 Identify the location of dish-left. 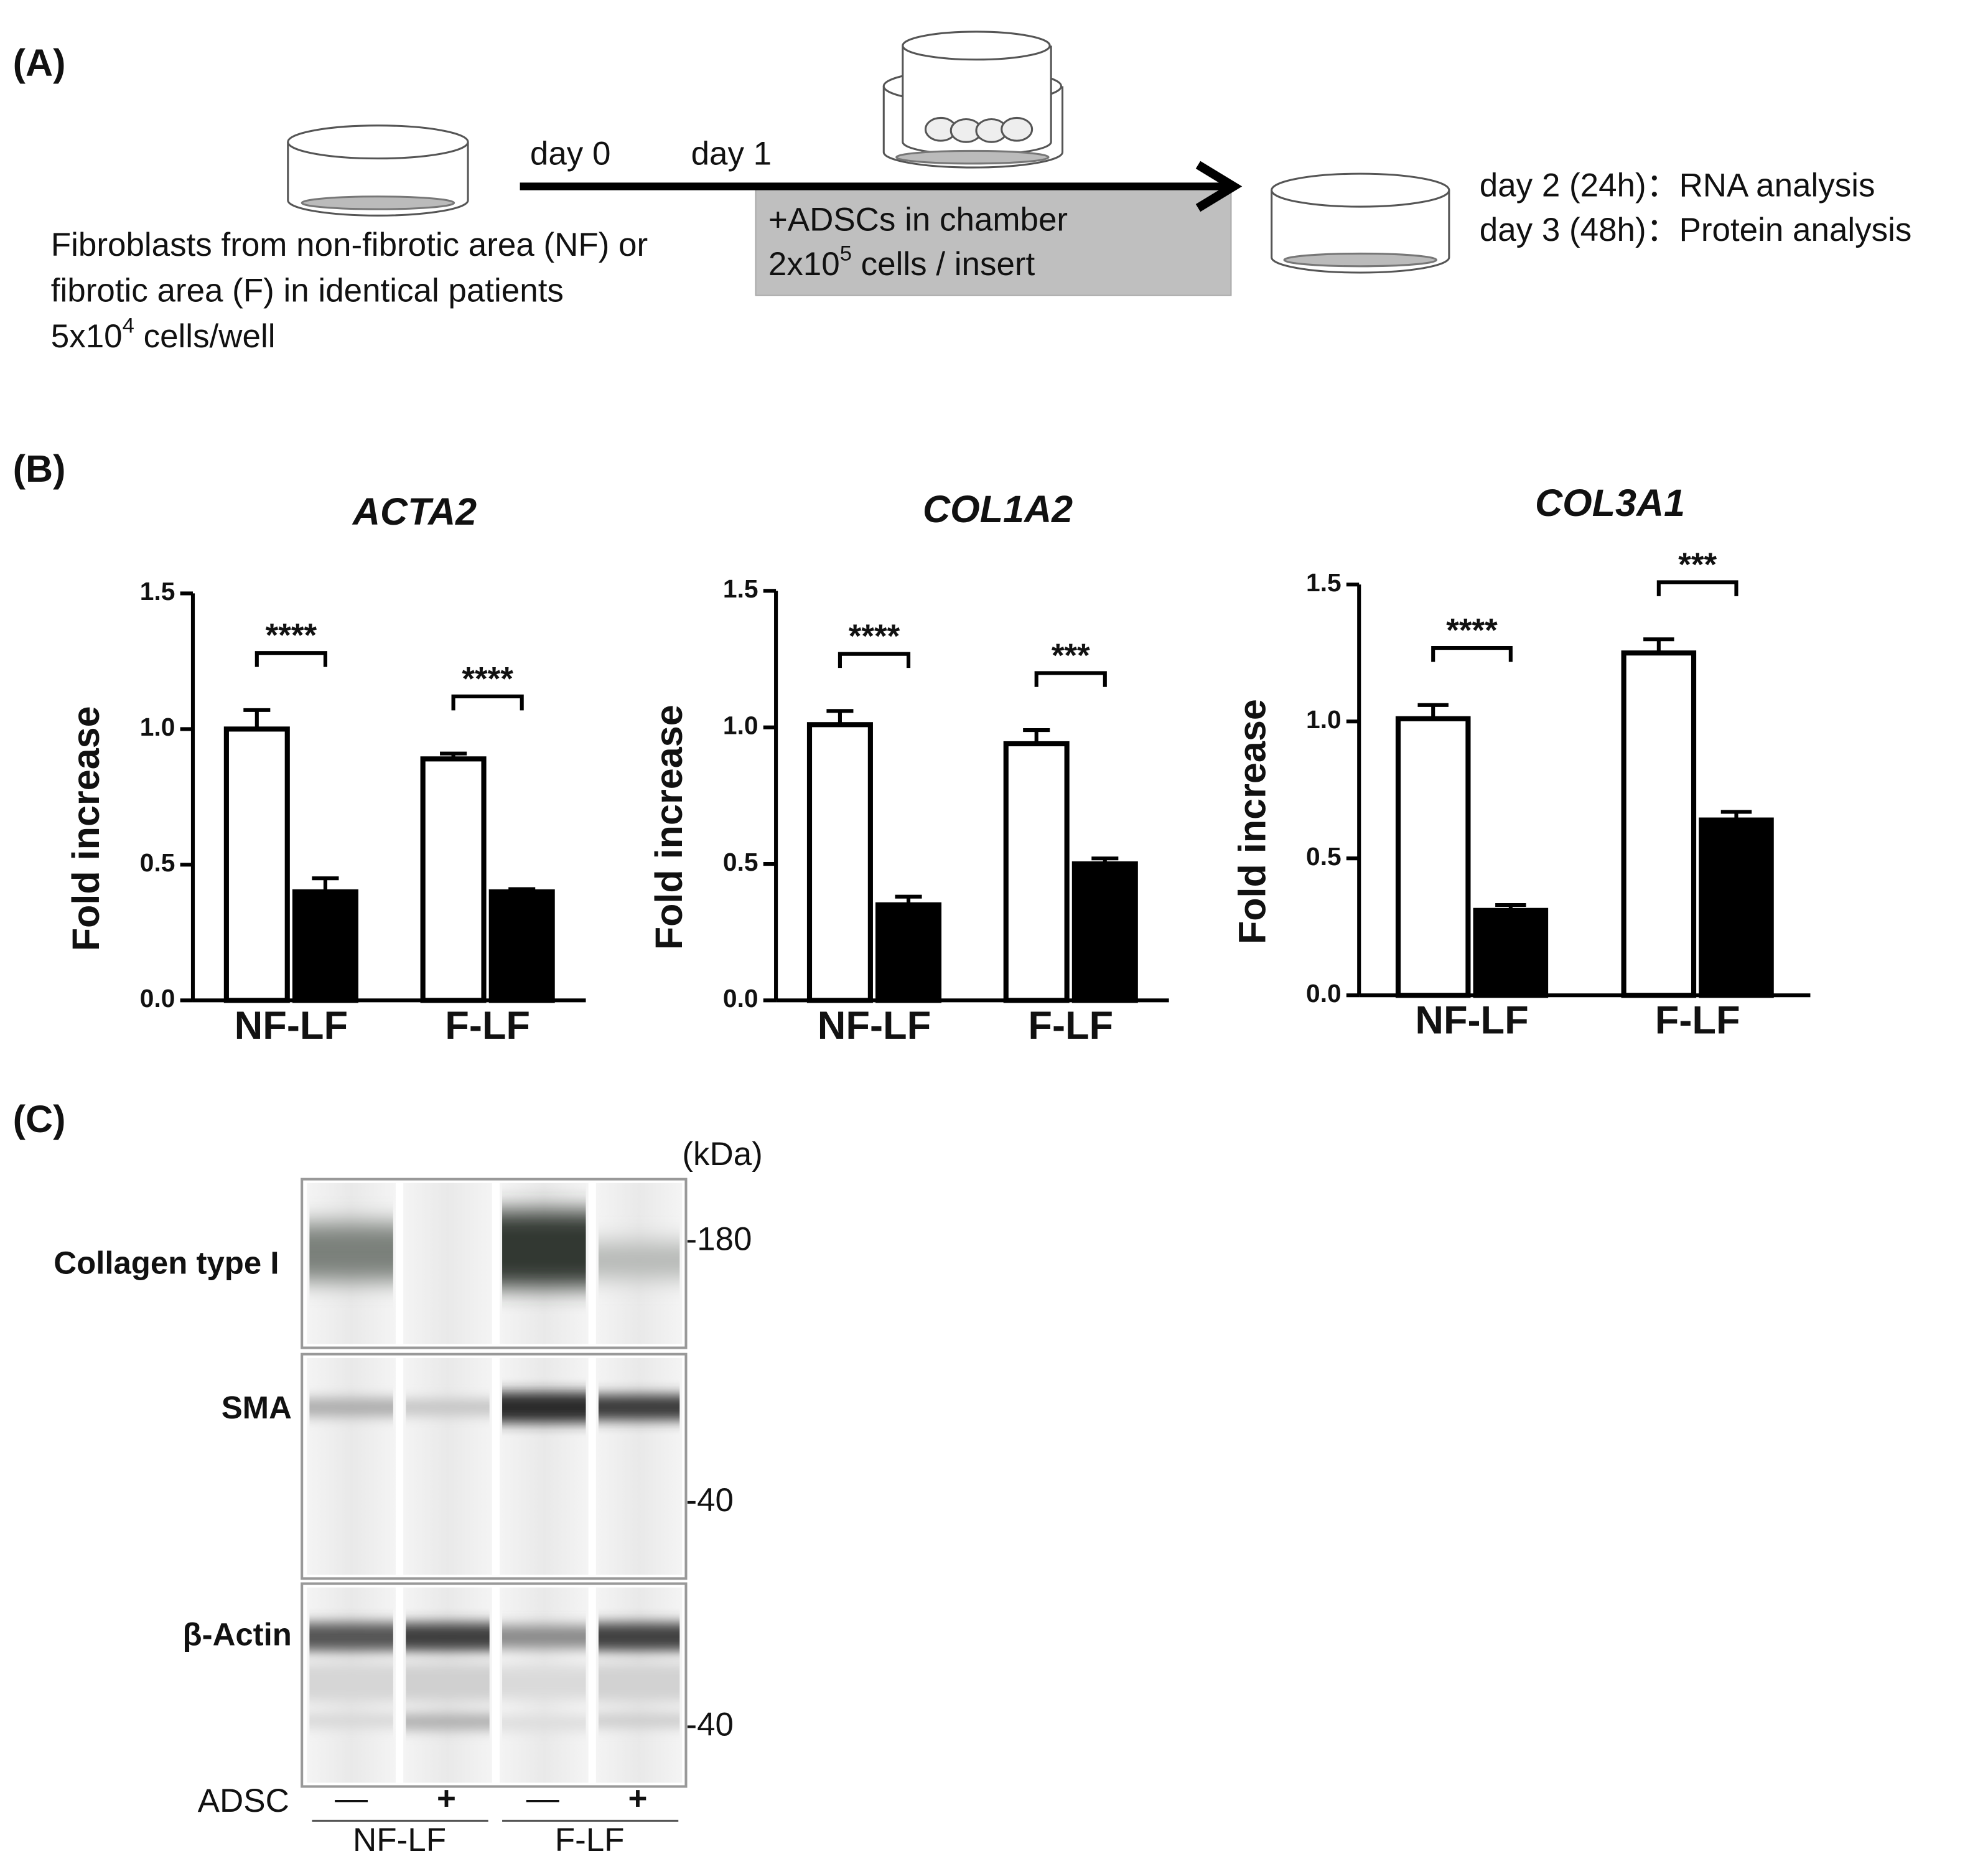
(378, 170).